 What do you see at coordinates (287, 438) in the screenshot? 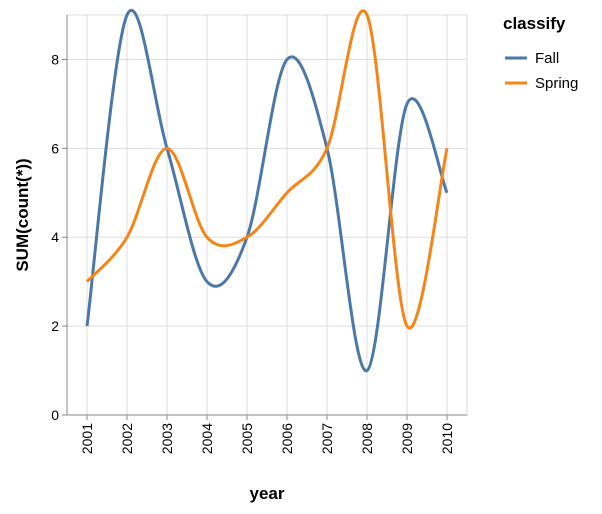
I see `x-tick-label: 2006` at bounding box center [287, 438].